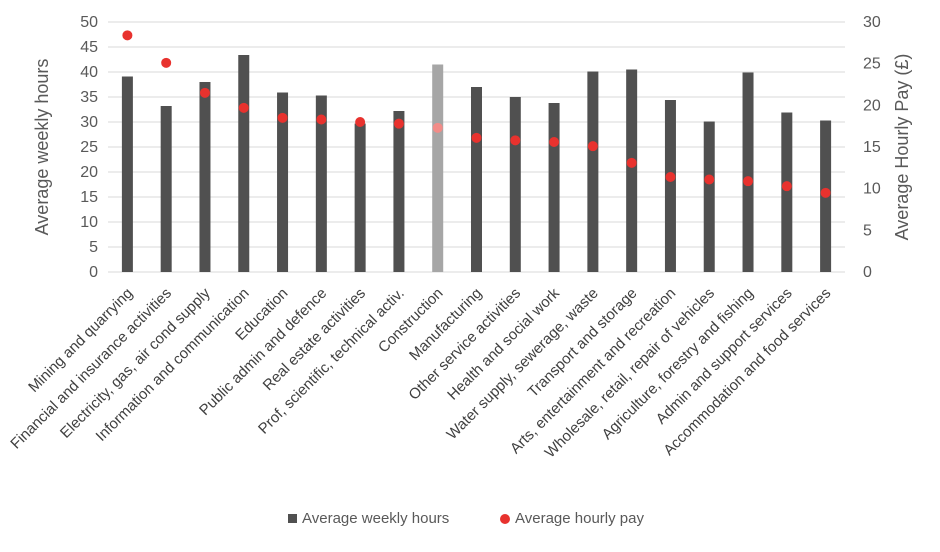 The image size is (940, 552). Describe the element at coordinates (872, 189) in the screenshot. I see `right-tick-label: 10` at that location.